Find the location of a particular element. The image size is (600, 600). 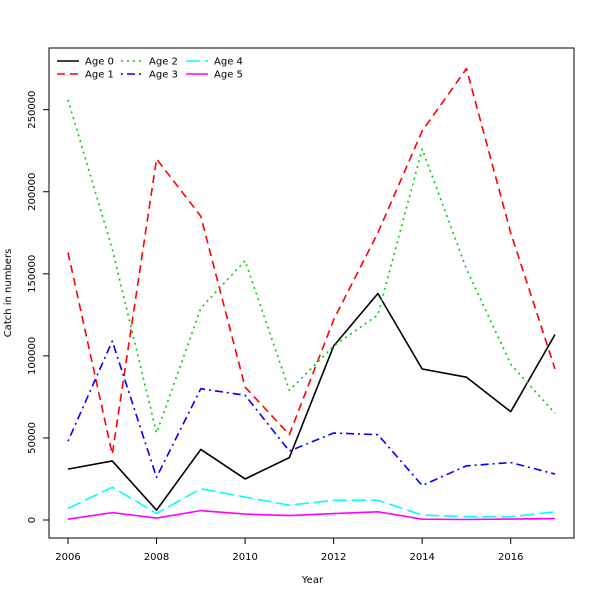

x-axis-title: Year is located at coordinates (312, 580).